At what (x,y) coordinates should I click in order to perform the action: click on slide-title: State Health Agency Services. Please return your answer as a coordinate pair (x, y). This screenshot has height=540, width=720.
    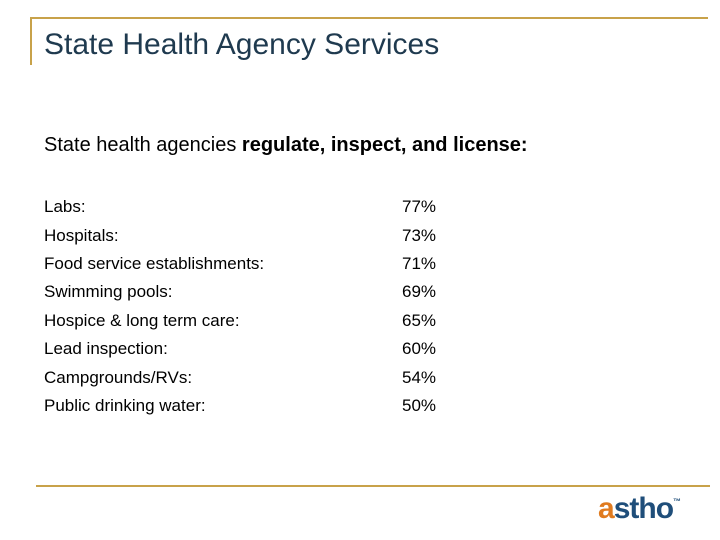
    Looking at the image, I should click on (242, 44).